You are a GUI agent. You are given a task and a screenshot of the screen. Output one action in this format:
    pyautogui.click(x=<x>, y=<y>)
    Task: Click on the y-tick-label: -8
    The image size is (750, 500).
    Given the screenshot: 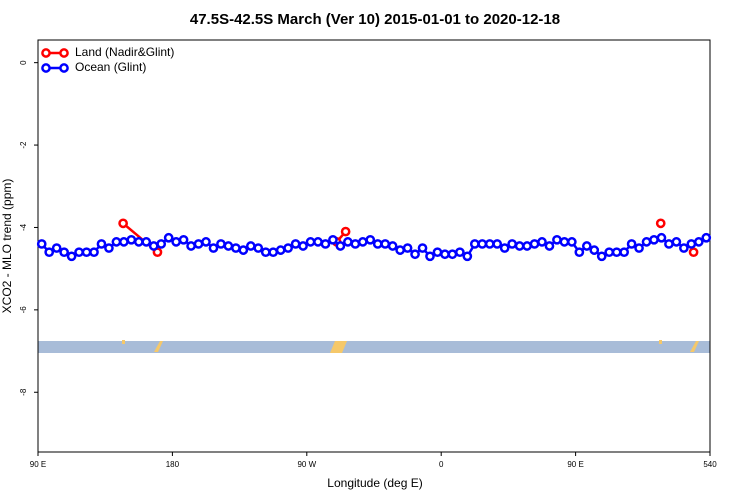 What is the action you would take?
    pyautogui.click(x=23, y=392)
    